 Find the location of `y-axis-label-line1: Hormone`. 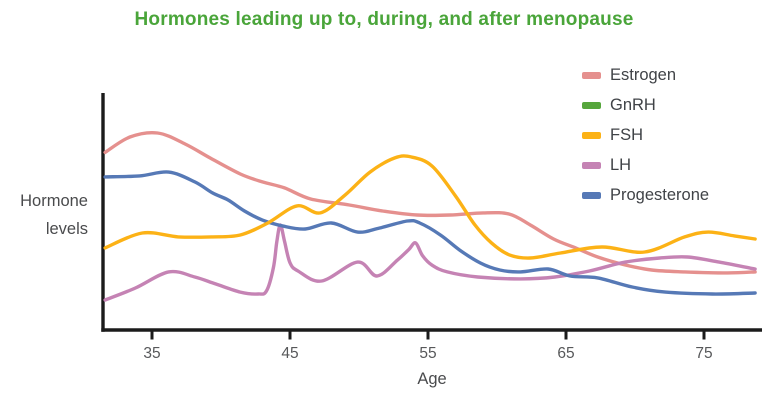

y-axis-label-line1: Hormone is located at coordinates (54, 201).